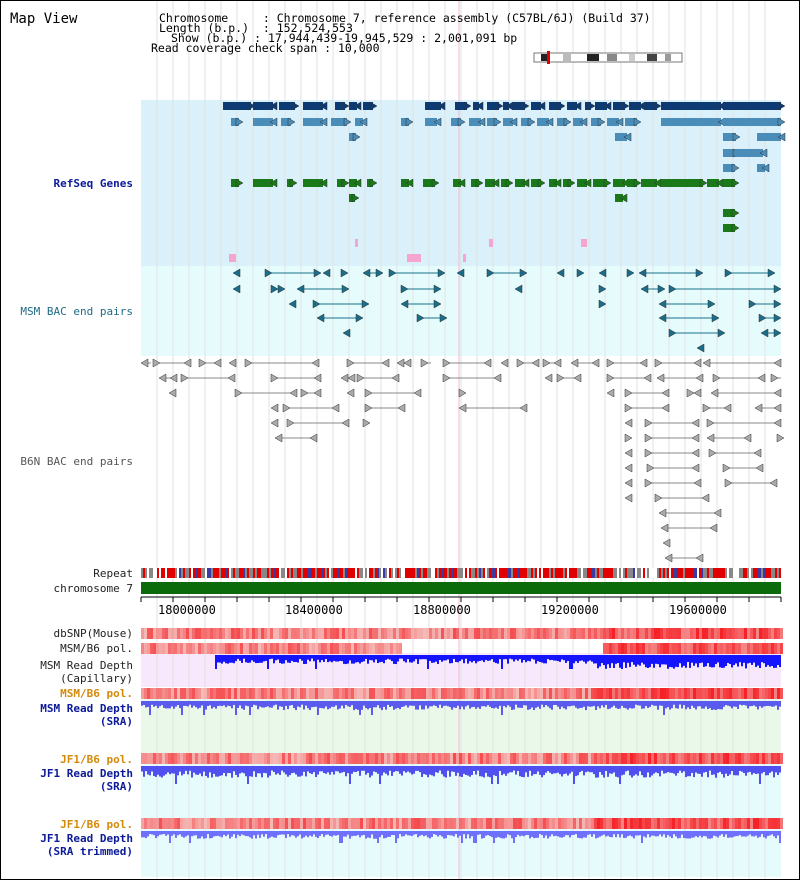 Image resolution: width=800 pixels, height=880 pixels. I want to click on track-label-jf1-b6-pol-1: JF1/B6 pol., so click(96, 759).